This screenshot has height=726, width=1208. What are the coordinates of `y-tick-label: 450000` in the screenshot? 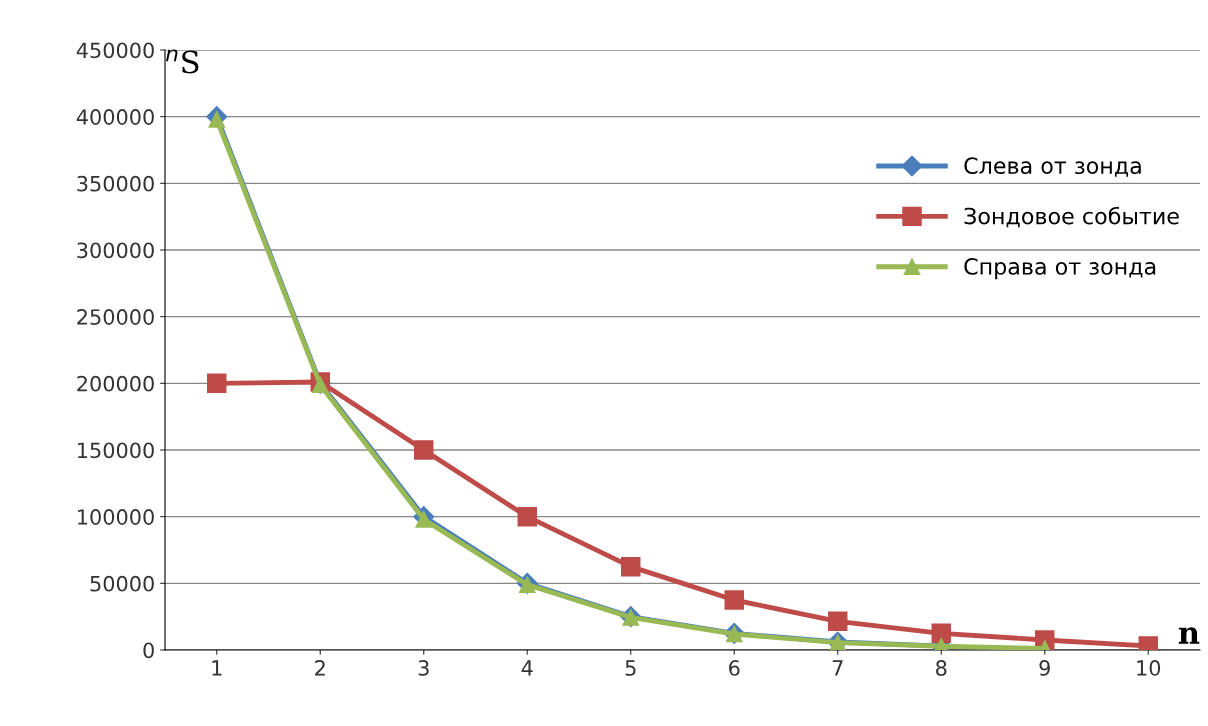 It's located at (115, 50).